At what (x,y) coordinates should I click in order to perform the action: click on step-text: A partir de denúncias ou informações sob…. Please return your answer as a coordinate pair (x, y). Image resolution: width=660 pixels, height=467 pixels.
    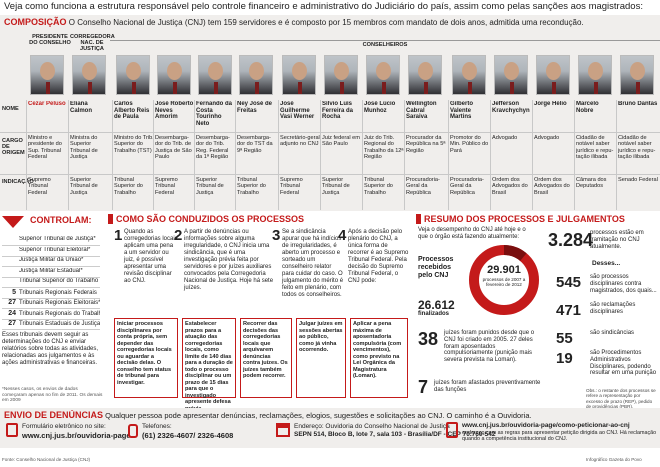
    Looking at the image, I should click on (229, 260).